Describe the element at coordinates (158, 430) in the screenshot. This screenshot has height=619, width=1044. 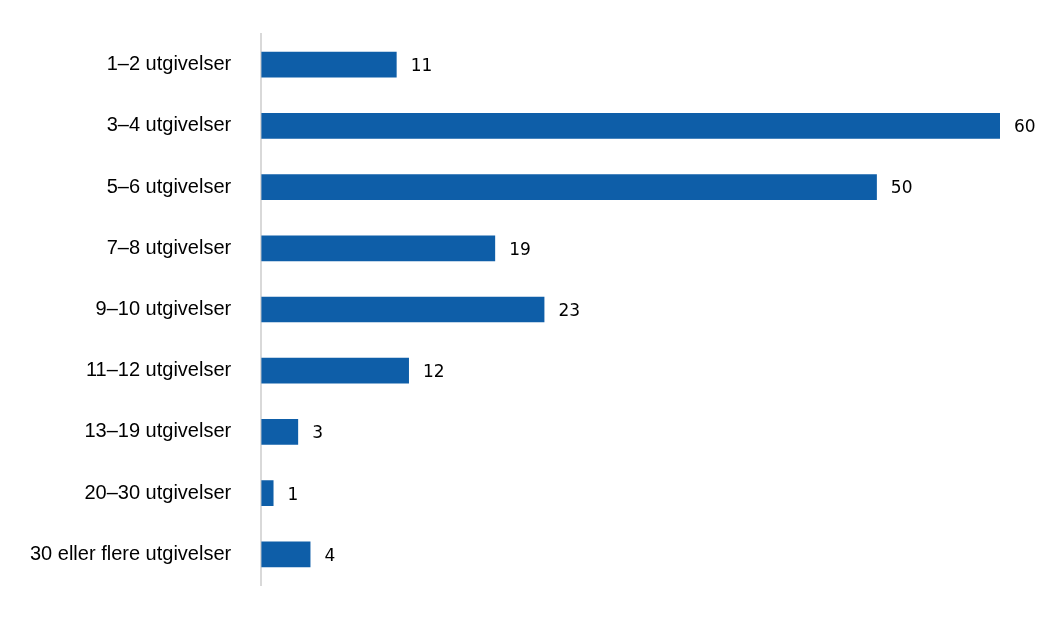
I see `y-tick-label: 13–19 utgivelser` at that location.